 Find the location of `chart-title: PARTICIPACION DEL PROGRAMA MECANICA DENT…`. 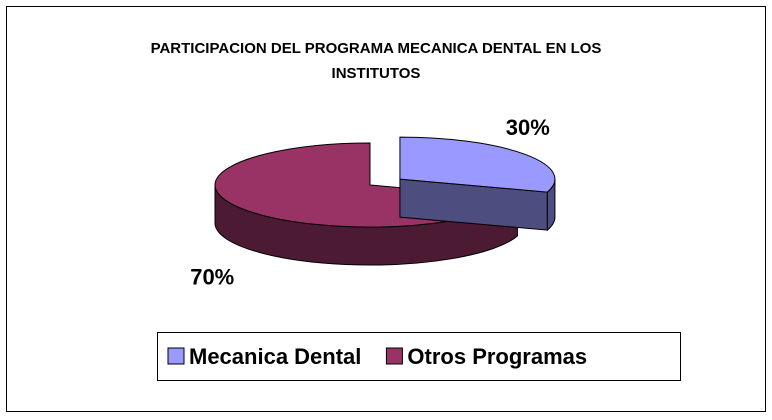

chart-title: PARTICIPACION DEL PROGRAMA MECANICA DENT… is located at coordinates (376, 61).